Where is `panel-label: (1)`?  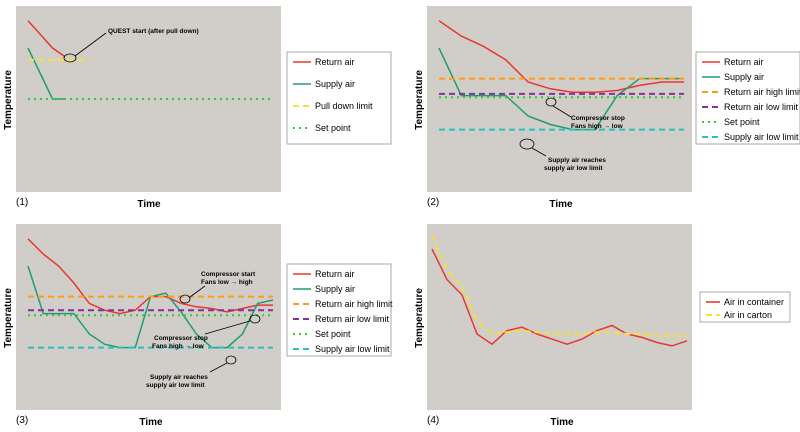
panel-label: (1) is located at coordinates (22, 202).